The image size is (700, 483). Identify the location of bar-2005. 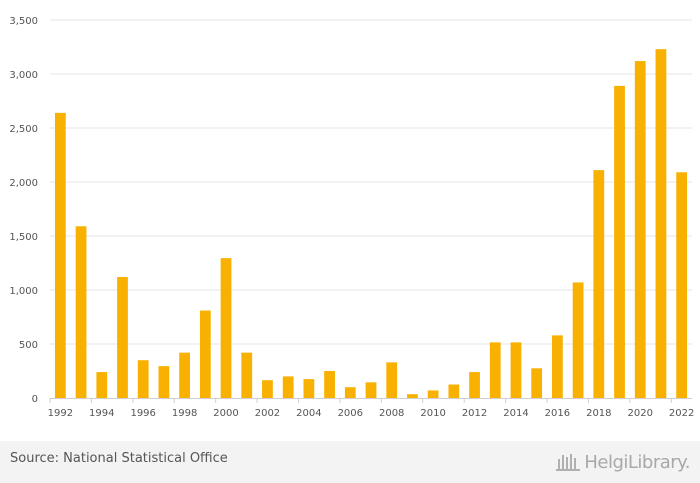
(329, 384).